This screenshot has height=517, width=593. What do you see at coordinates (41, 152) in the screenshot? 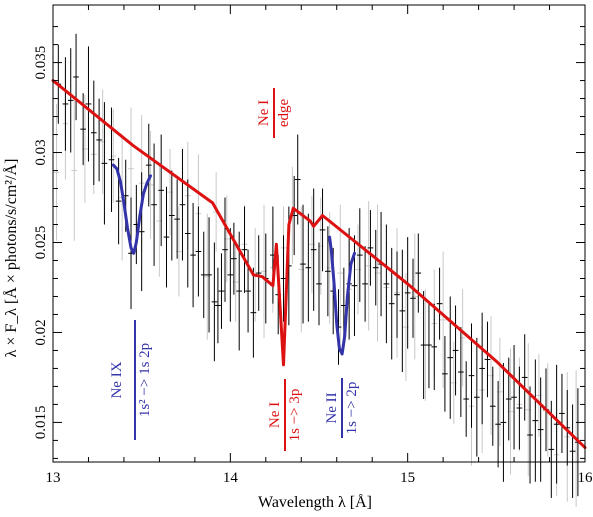
I see `y-tick-label: 0.03` at bounding box center [41, 152].